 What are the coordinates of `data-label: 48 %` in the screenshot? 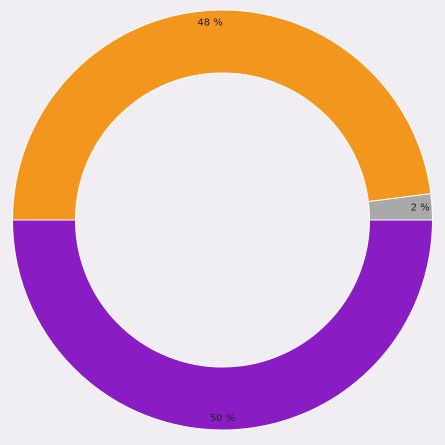 It's located at (209, 22).